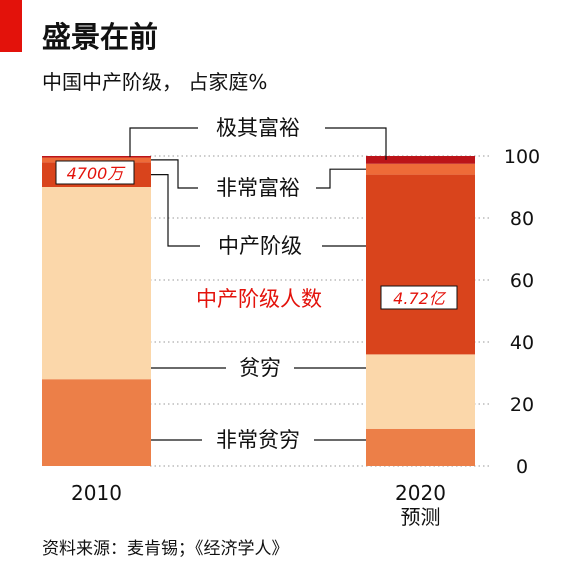 The image size is (574, 562). What do you see at coordinates (165, 549) in the screenshot?
I see `source-note: 资料来源：麦肯锡；《经济学人》` at bounding box center [165, 549].